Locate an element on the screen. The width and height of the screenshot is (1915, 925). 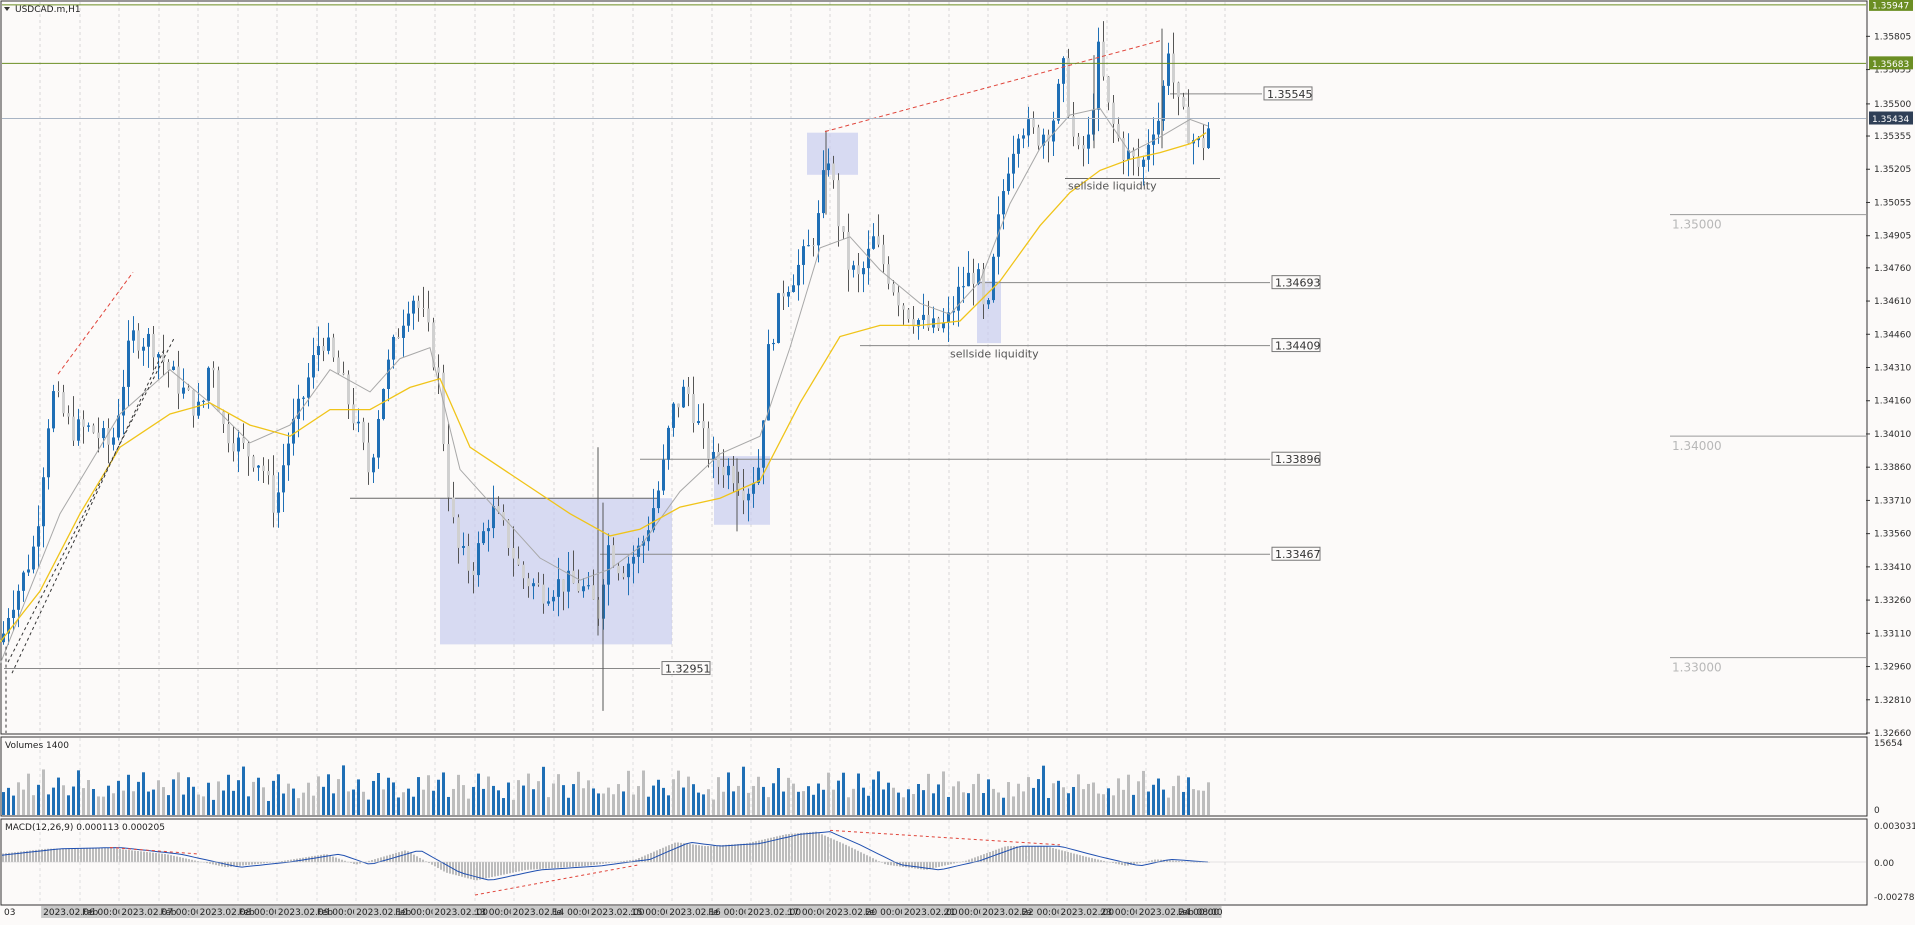
price-tag-label: 1.35683 is located at coordinates (1890, 65).